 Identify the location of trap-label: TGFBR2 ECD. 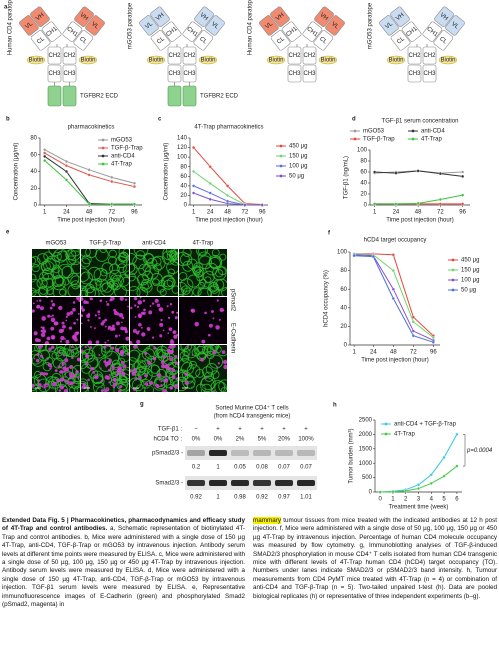
(219, 97).